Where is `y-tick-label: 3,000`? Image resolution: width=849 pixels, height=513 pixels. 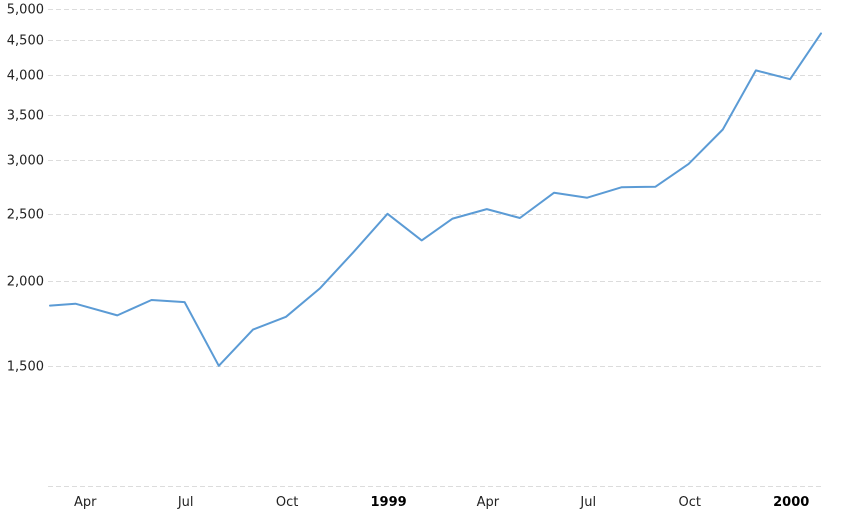
y-tick-label: 3,000 is located at coordinates (25, 161).